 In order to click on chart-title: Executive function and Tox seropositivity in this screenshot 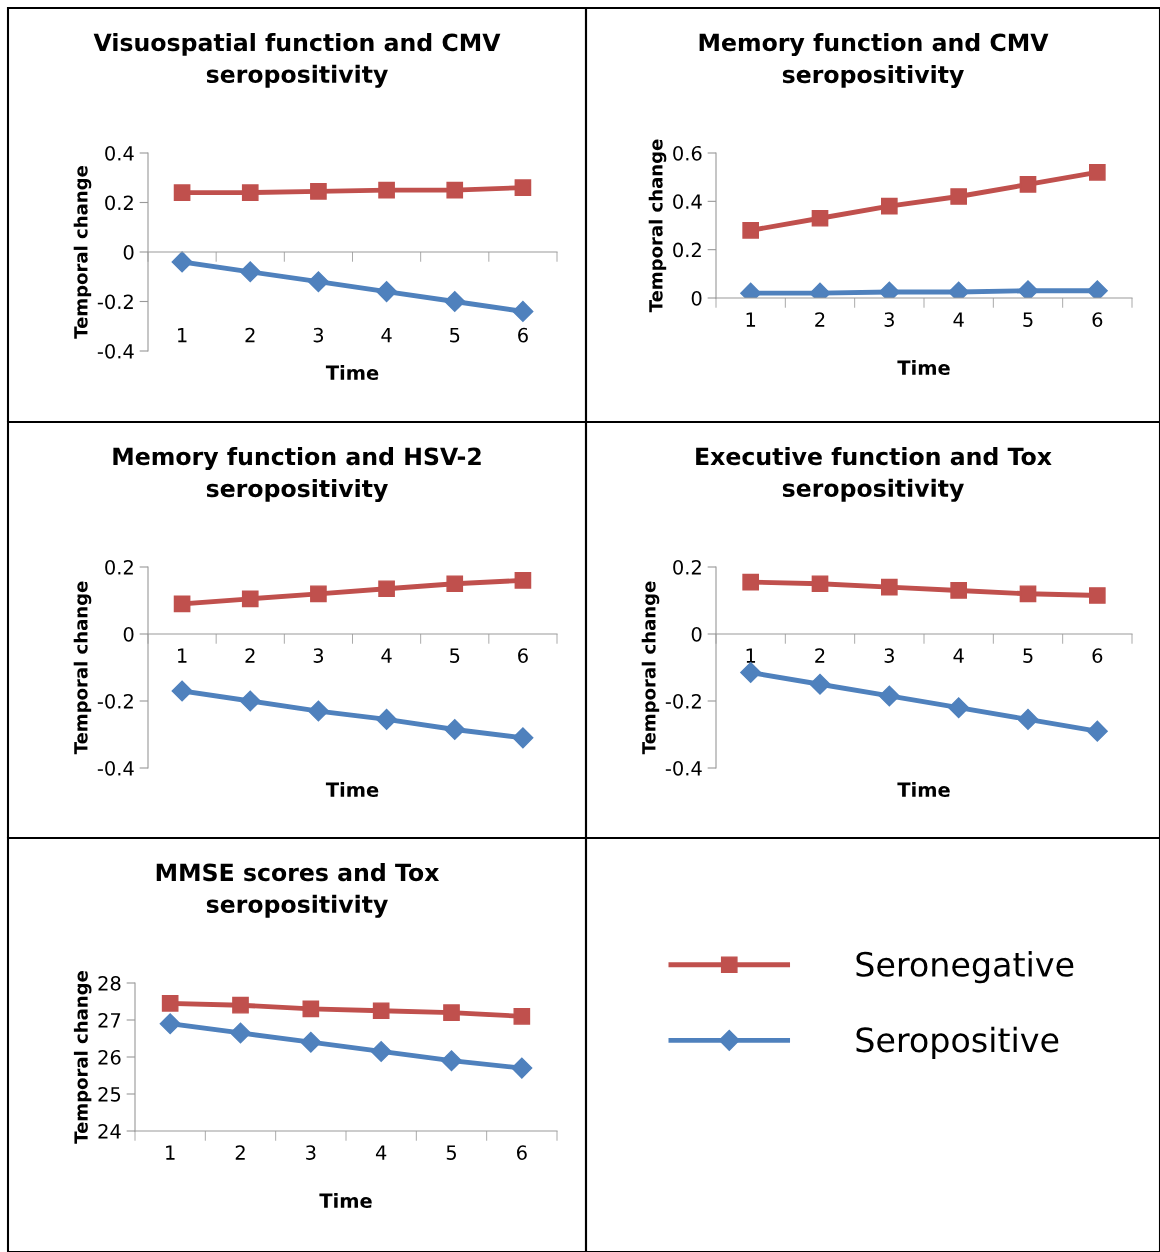, I will do `click(874, 474)`.